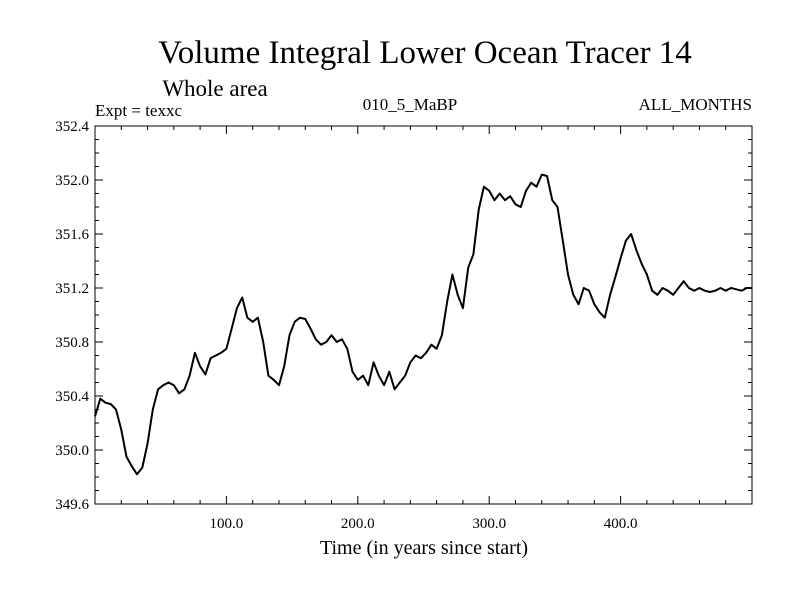 The width and height of the screenshot is (800, 600). I want to click on y-tick-label: 352.0, so click(72, 181).